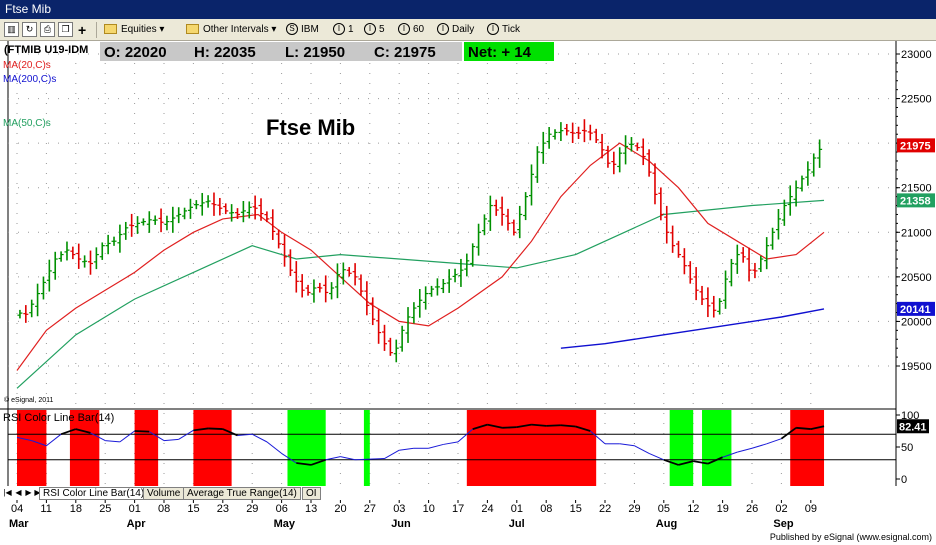  What do you see at coordinates (503, 30) in the screenshot?
I see `interval-button-tick: I Tick` at bounding box center [503, 30].